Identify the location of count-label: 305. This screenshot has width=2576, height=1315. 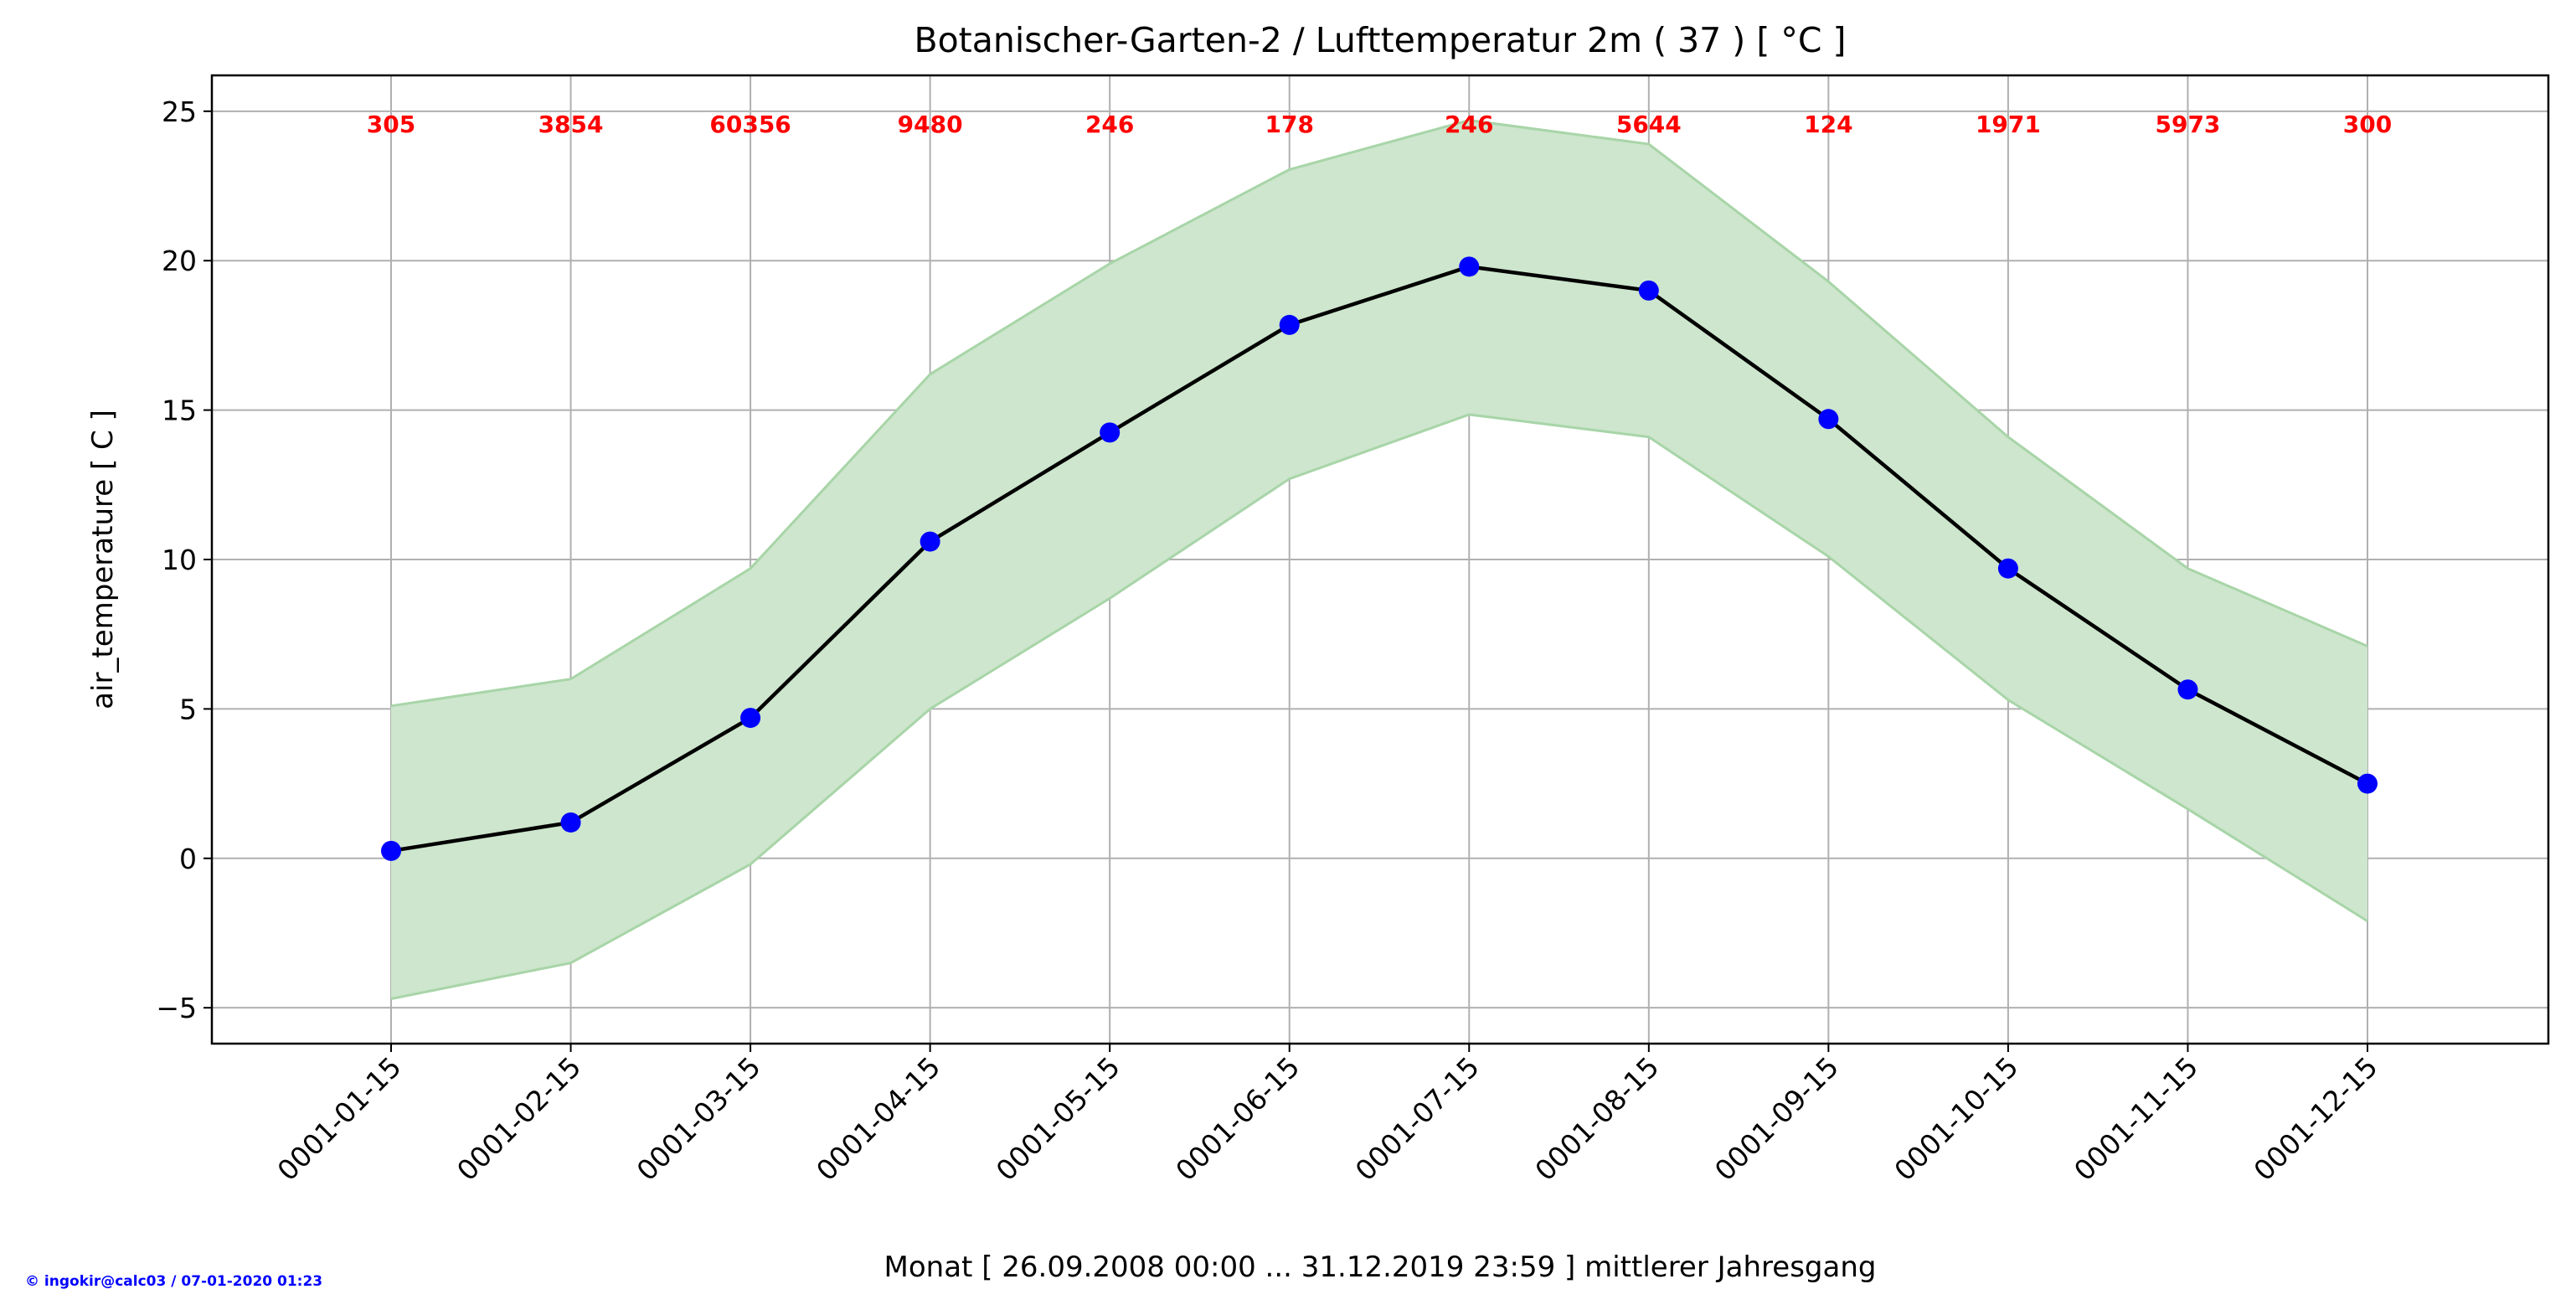
(391, 124).